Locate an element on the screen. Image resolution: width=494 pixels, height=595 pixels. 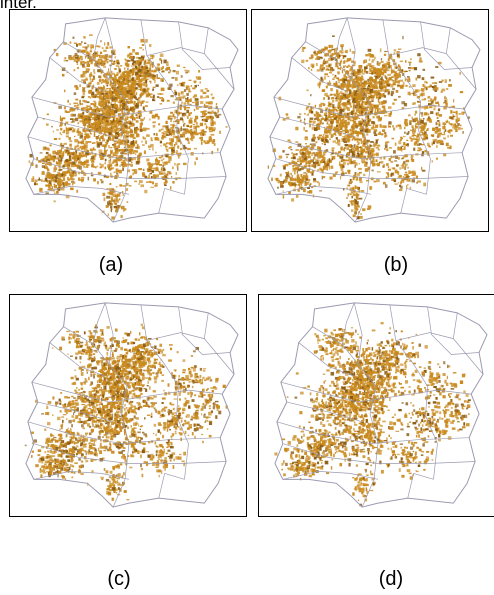
caption-a: (a) is located at coordinates (111, 265).